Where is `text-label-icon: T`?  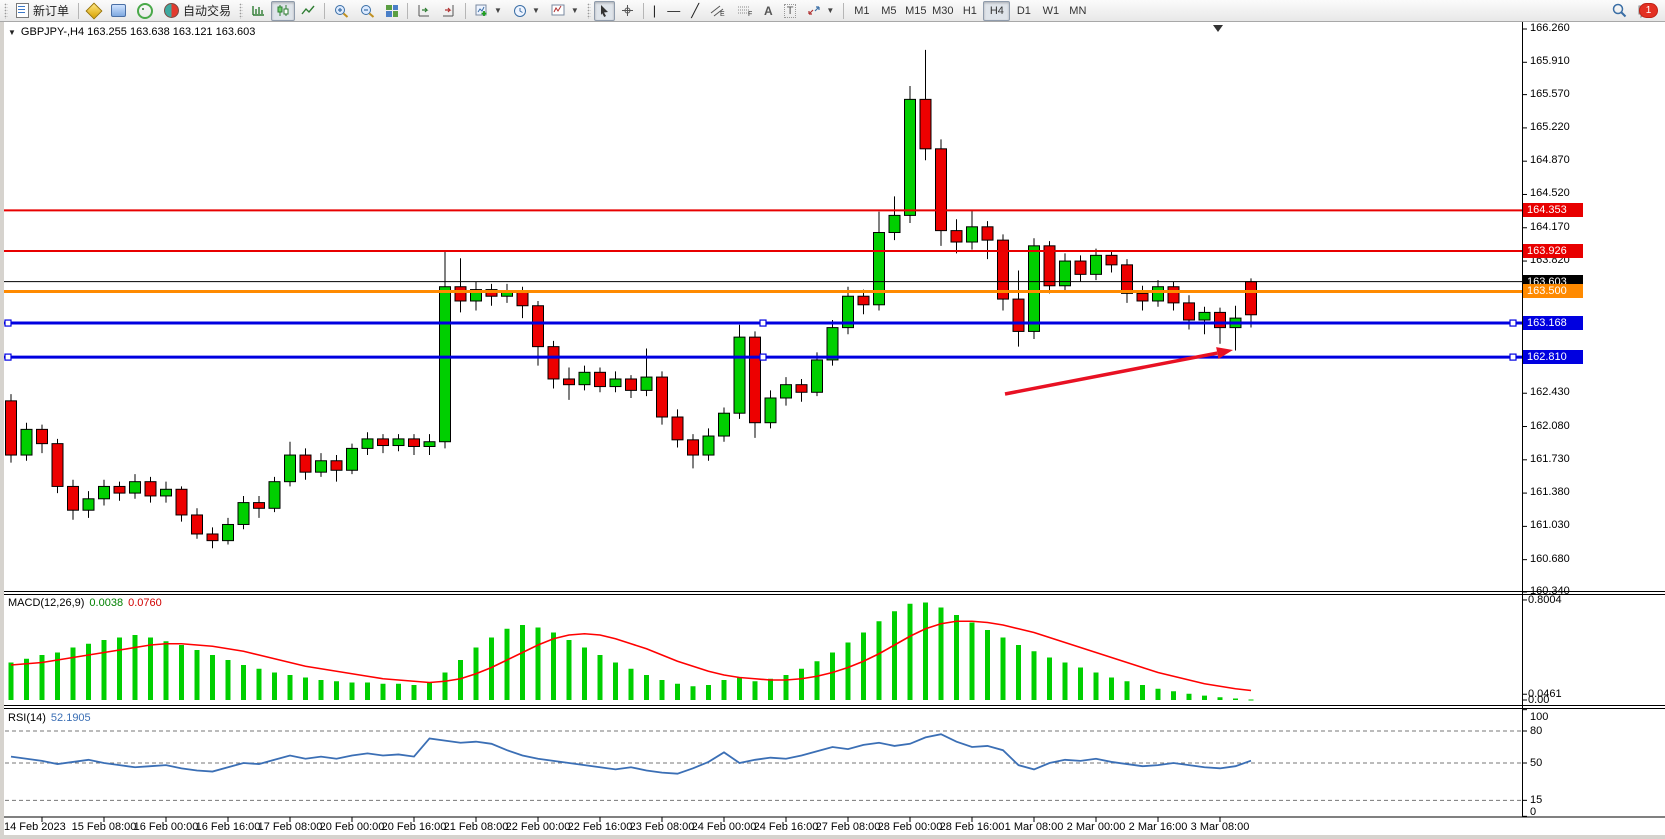 text-label-icon: T is located at coordinates (790, 10).